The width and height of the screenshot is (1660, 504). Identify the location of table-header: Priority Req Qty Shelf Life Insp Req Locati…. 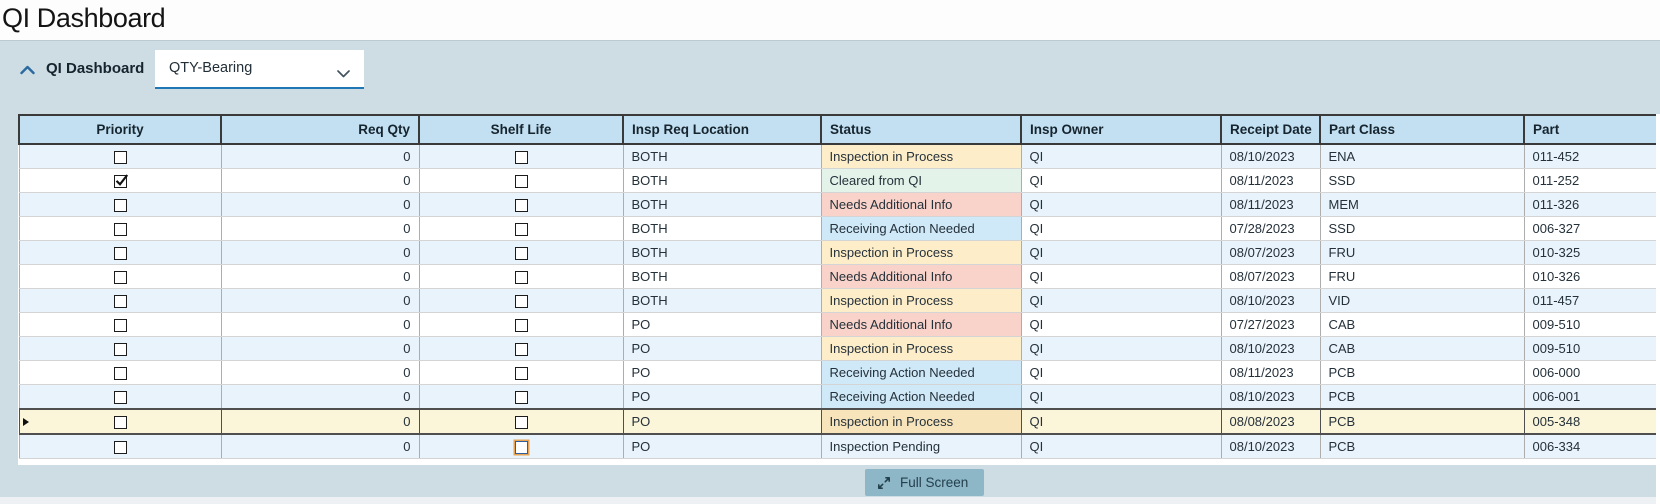
(838, 129).